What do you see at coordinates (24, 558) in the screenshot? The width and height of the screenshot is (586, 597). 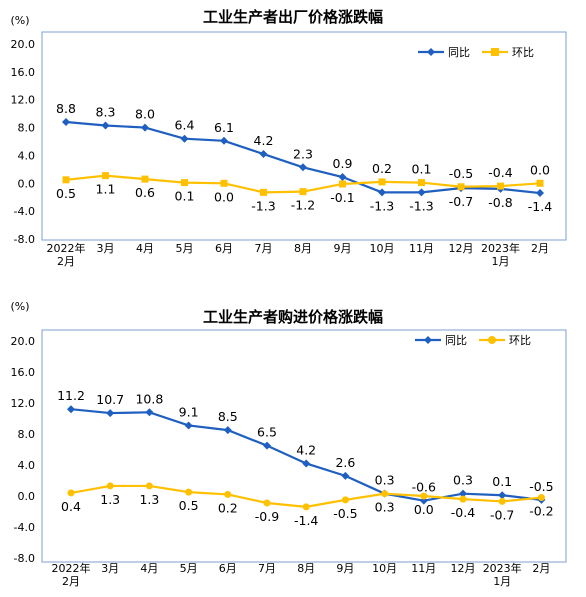 I see `y-tick-label: -8.0` at bounding box center [24, 558].